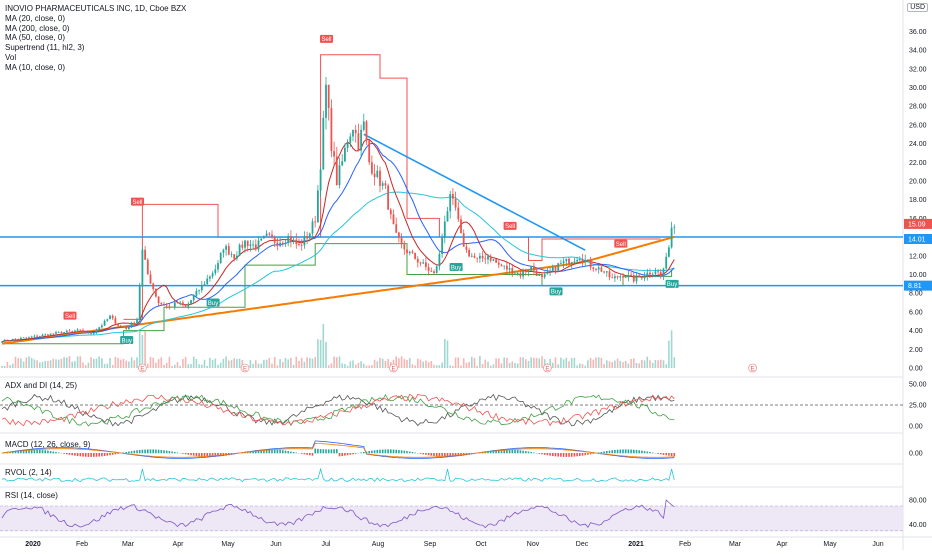 The height and width of the screenshot is (555, 932). Describe the element at coordinates (326, 40) in the screenshot. I see `sell-signal-text: Sell` at that location.